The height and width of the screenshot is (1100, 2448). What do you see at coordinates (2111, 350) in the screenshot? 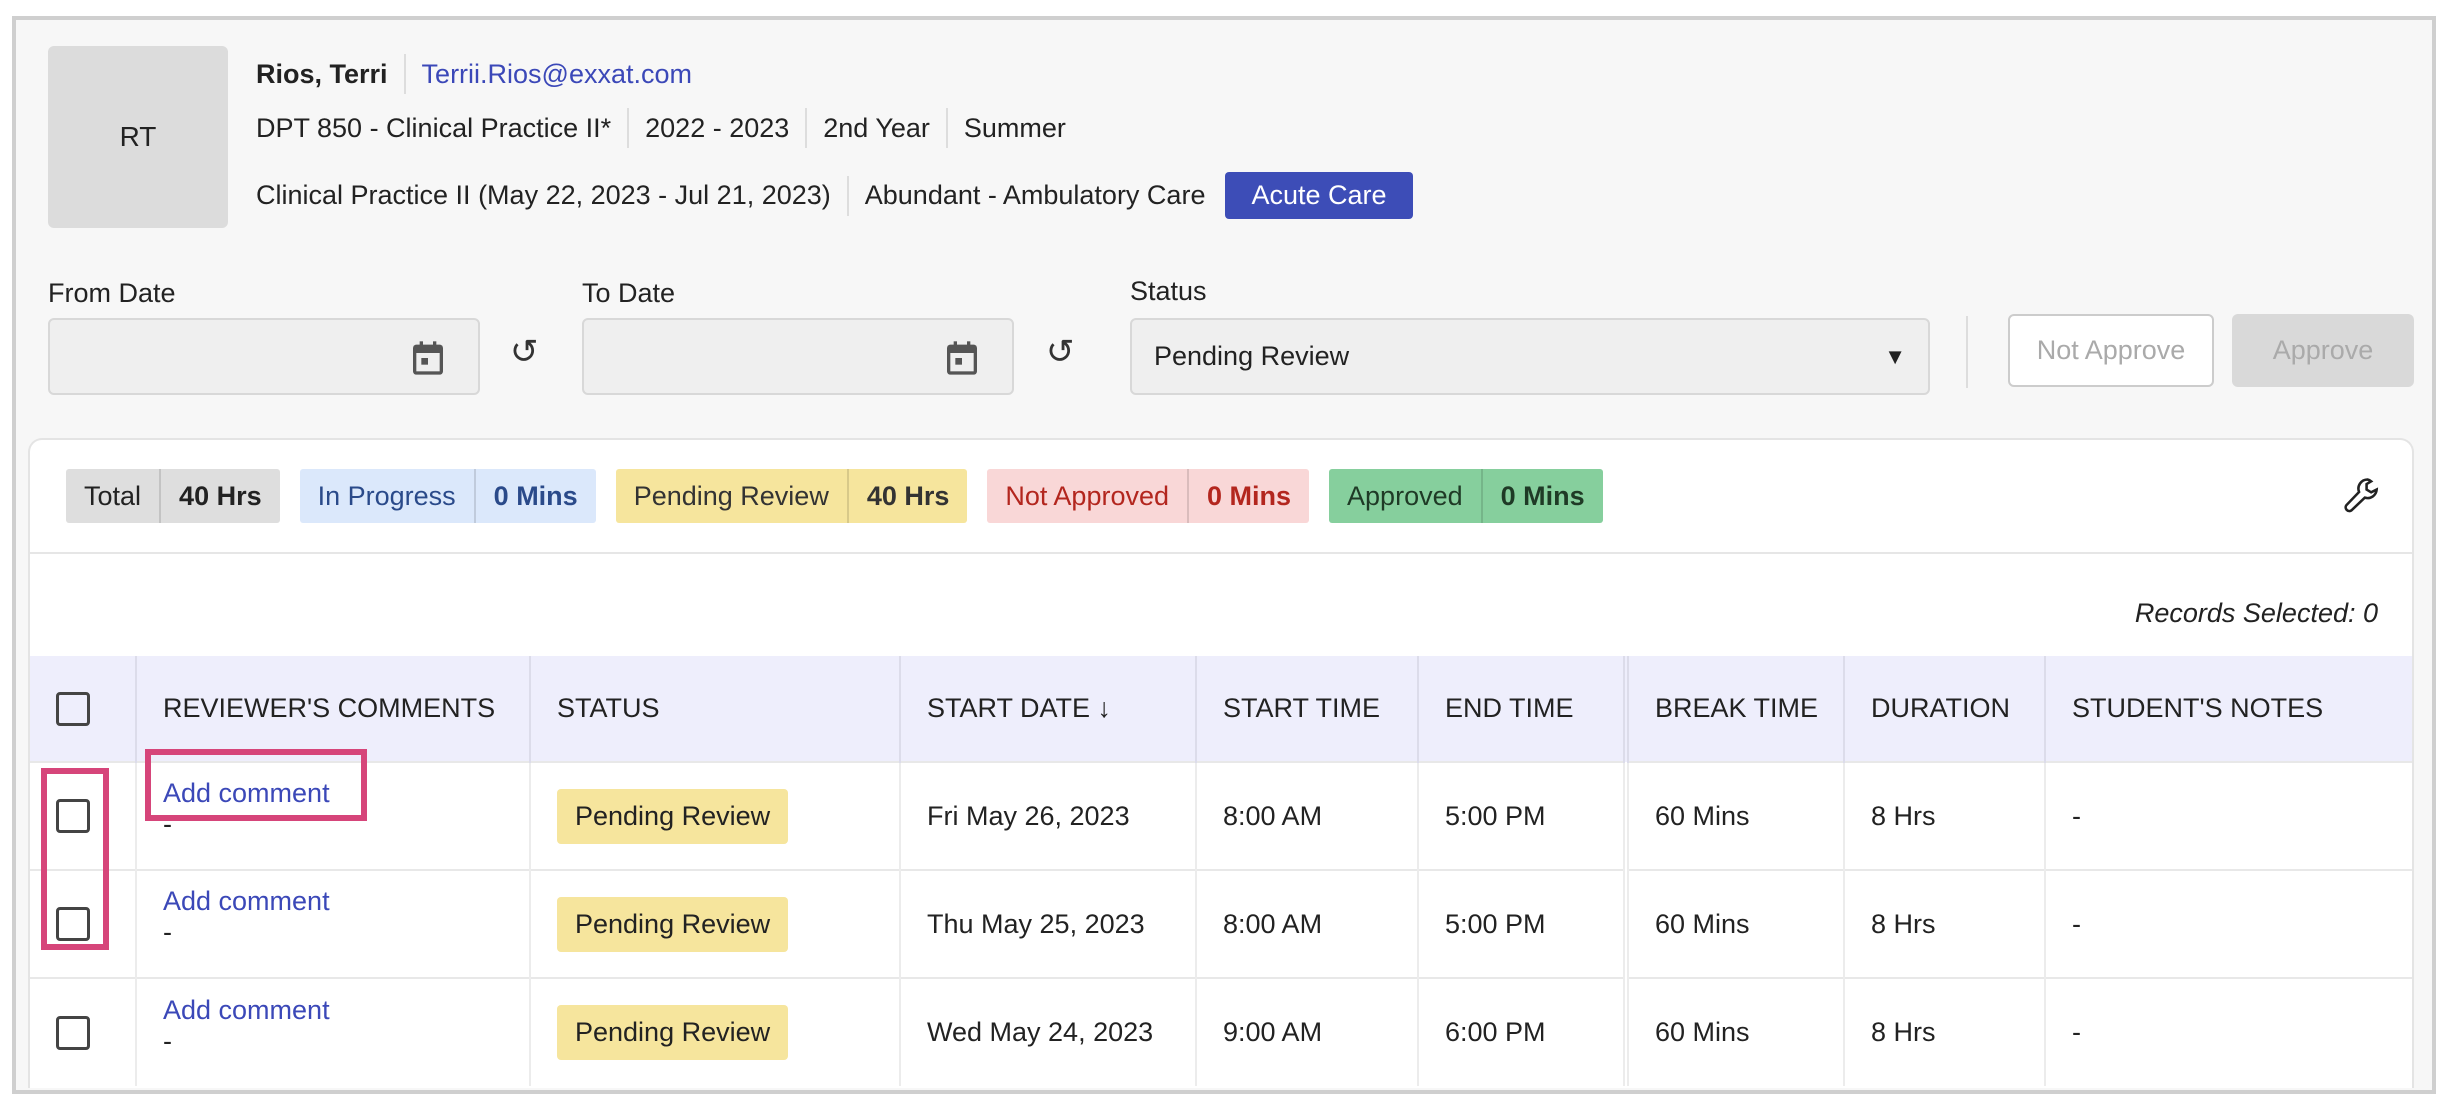
I see `not-approve-button: Not Approve` at bounding box center [2111, 350].